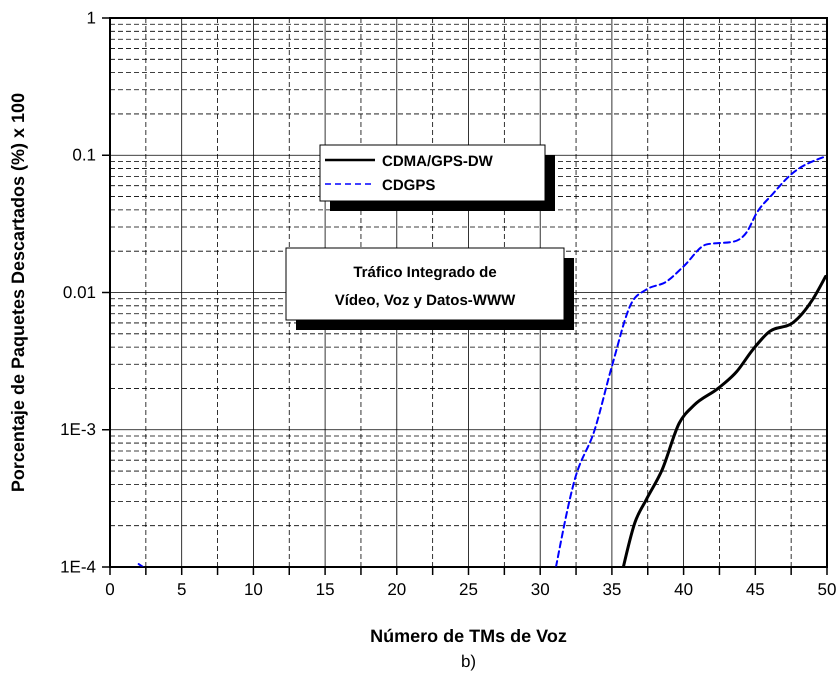 This screenshot has width=840, height=680. I want to click on x-tick-label: 50, so click(827, 590).